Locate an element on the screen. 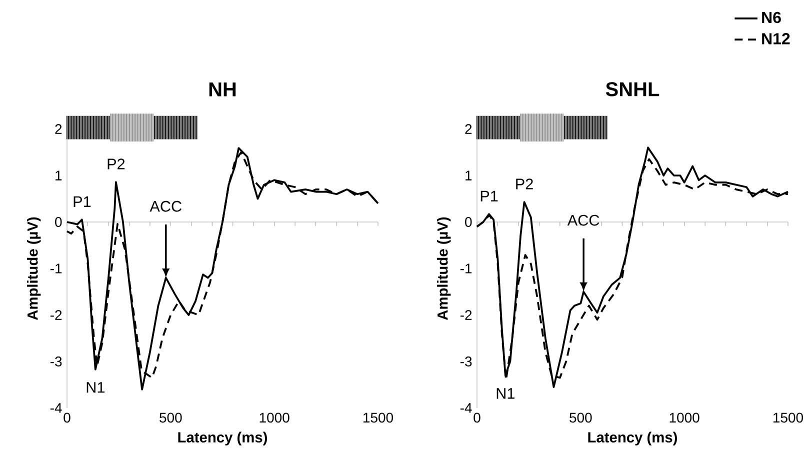 Image resolution: width=808 pixels, height=468 pixels. chart-title: NH is located at coordinates (222, 89).